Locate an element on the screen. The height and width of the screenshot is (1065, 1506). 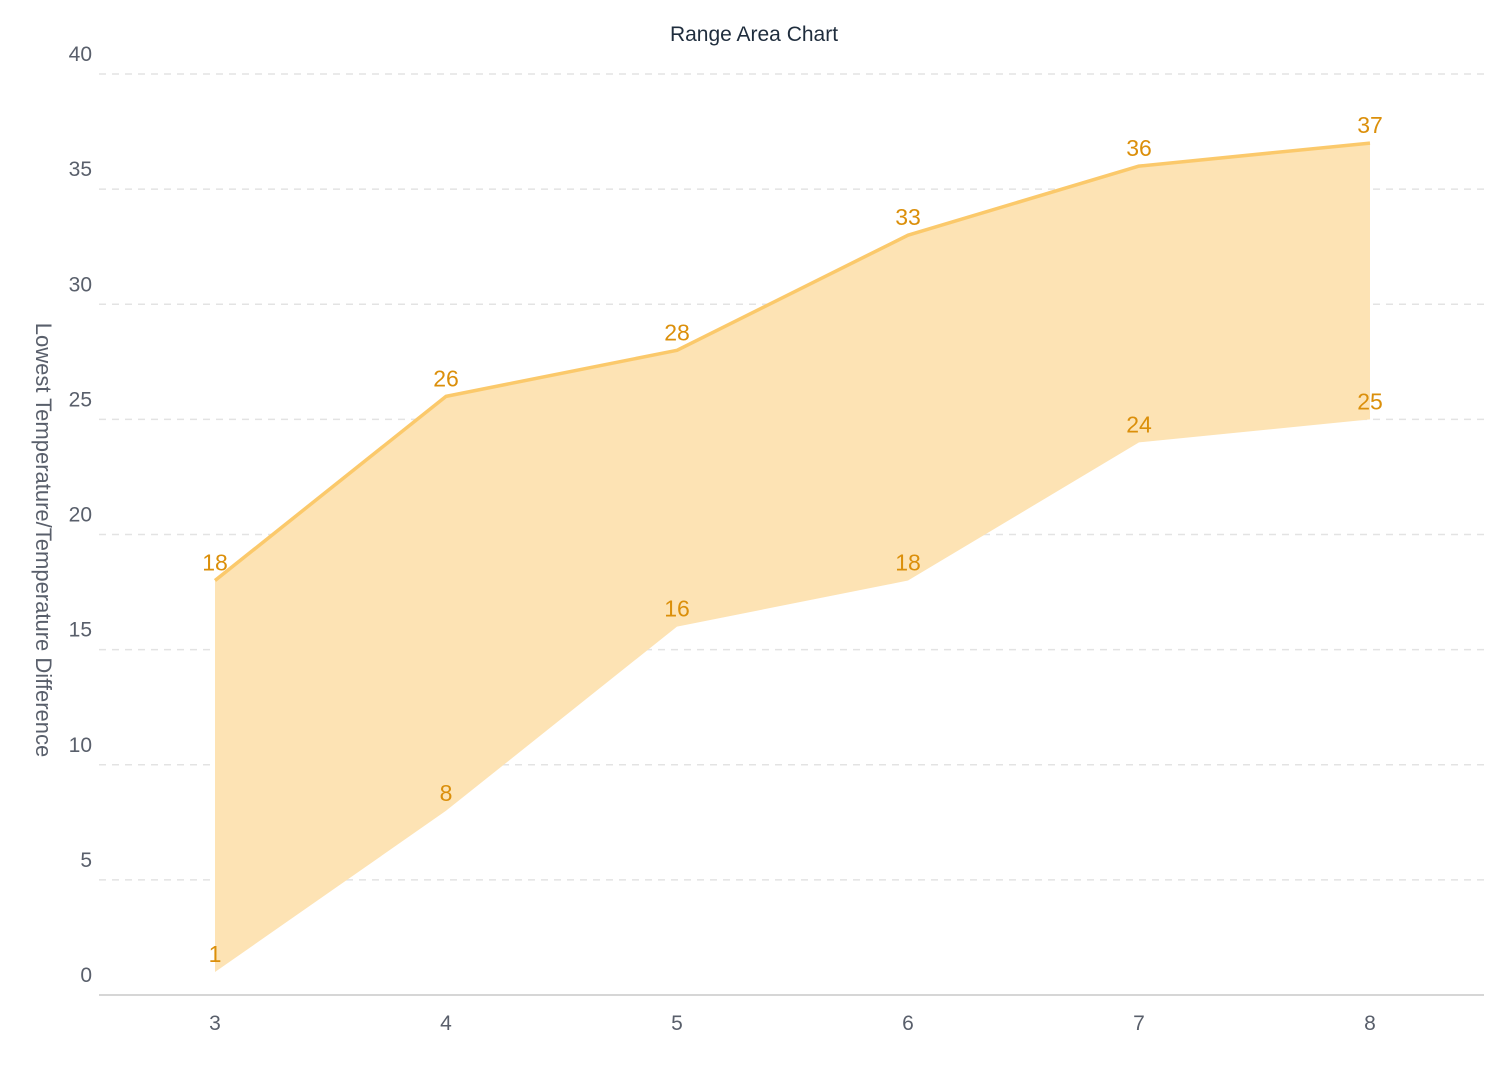
y-tick-label: 5 is located at coordinates (86, 860).